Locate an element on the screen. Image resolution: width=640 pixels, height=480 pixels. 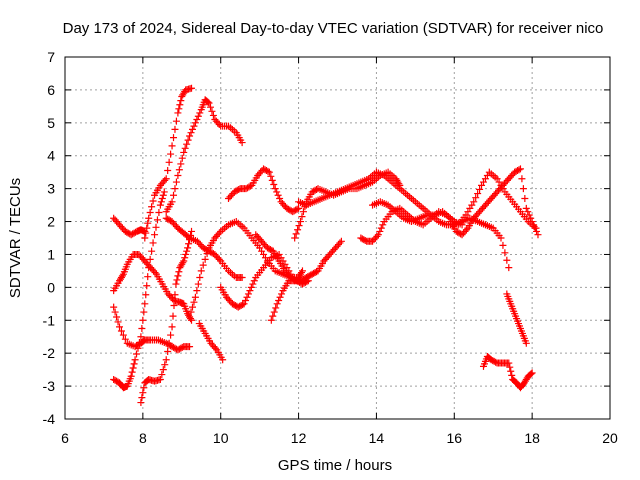
x-tick-label: 12 is located at coordinates (299, 438).